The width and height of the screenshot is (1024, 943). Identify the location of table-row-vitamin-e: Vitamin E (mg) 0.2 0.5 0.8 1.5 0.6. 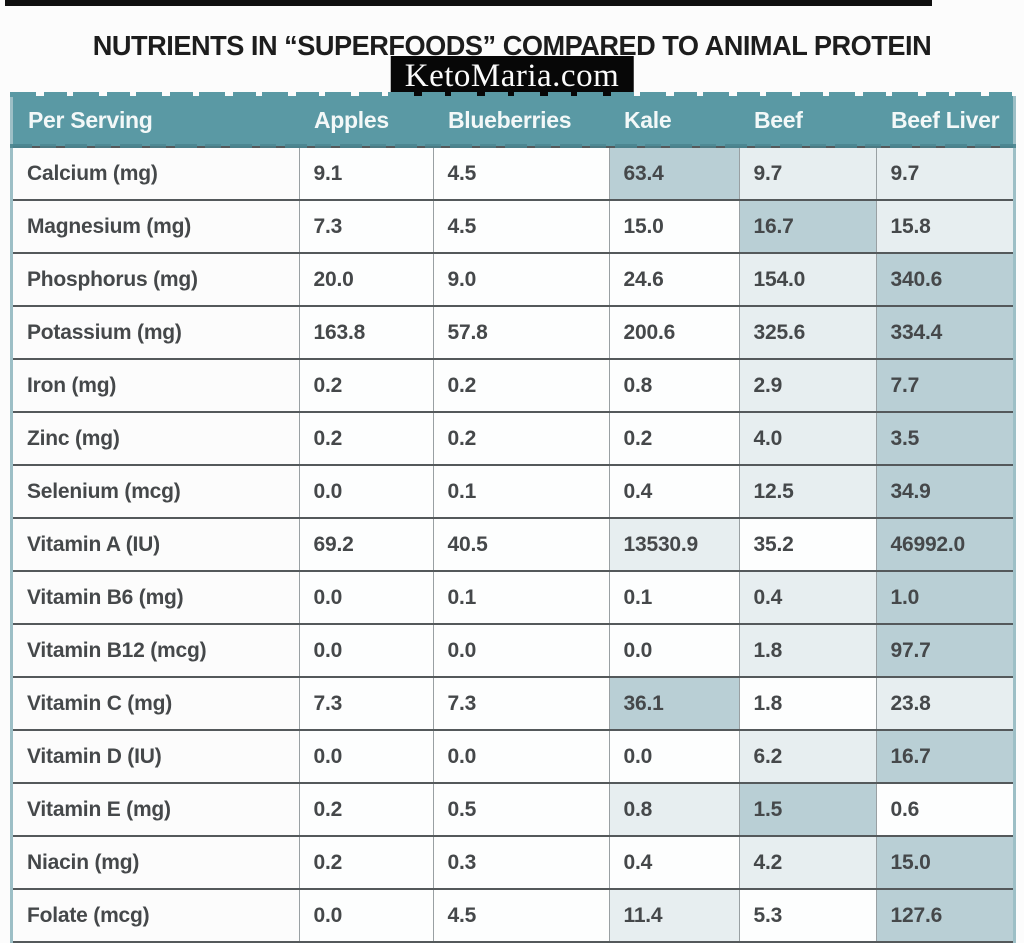
(513, 809).